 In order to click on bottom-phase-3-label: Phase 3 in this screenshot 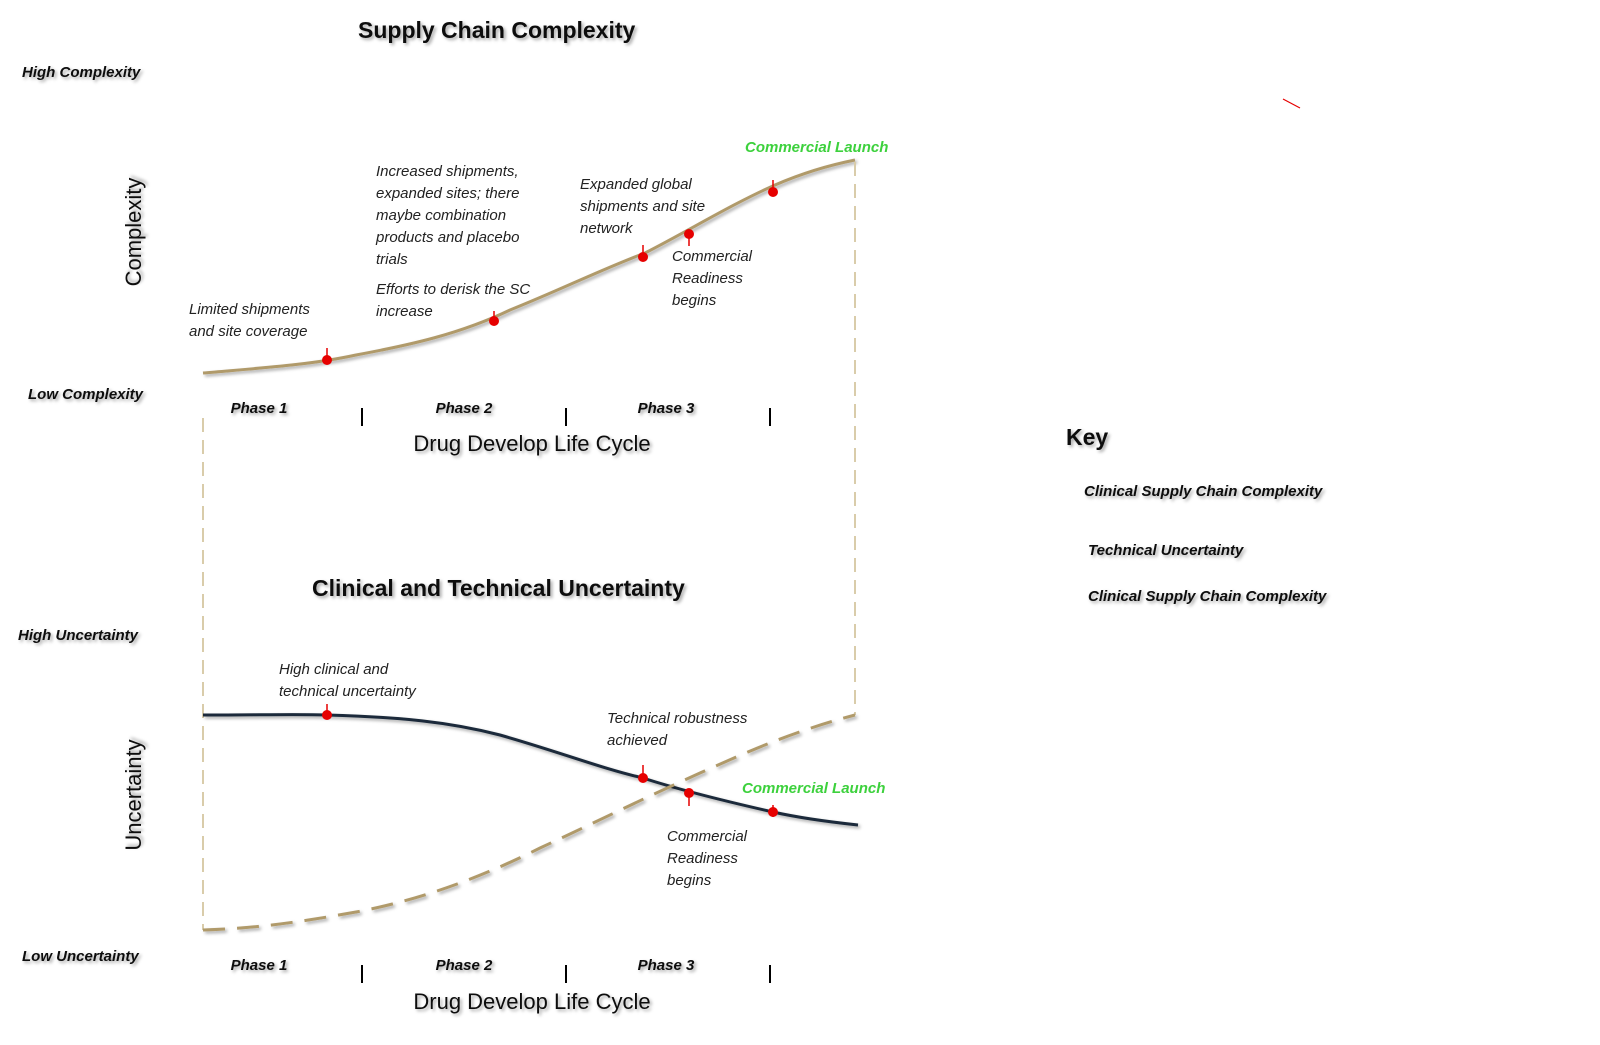, I will do `click(666, 965)`.